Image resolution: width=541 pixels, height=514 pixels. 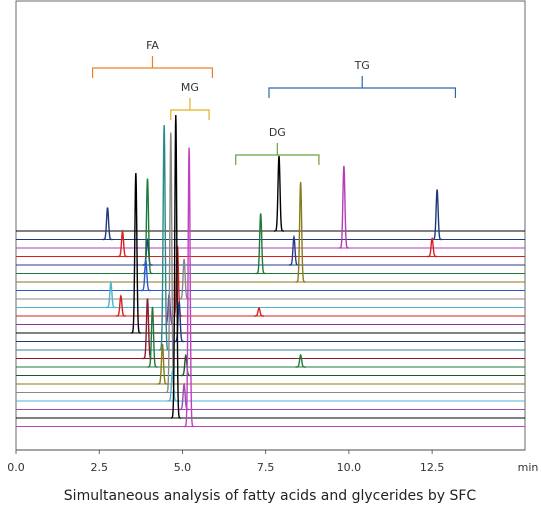 What do you see at coordinates (190, 87) in the screenshot?
I see `annotation-label: MG` at bounding box center [190, 87].